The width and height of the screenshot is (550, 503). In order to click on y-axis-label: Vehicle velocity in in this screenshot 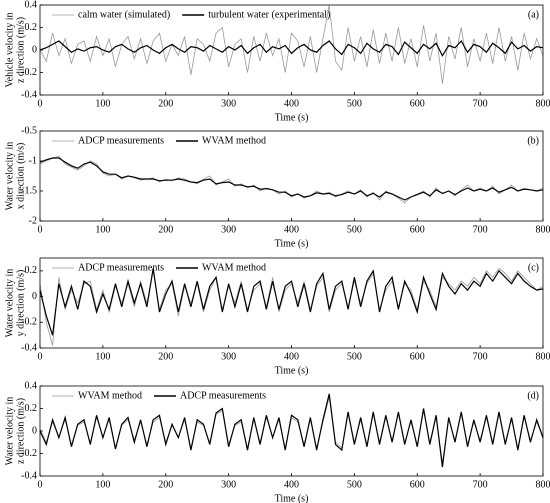, I will do `click(9, 50)`.